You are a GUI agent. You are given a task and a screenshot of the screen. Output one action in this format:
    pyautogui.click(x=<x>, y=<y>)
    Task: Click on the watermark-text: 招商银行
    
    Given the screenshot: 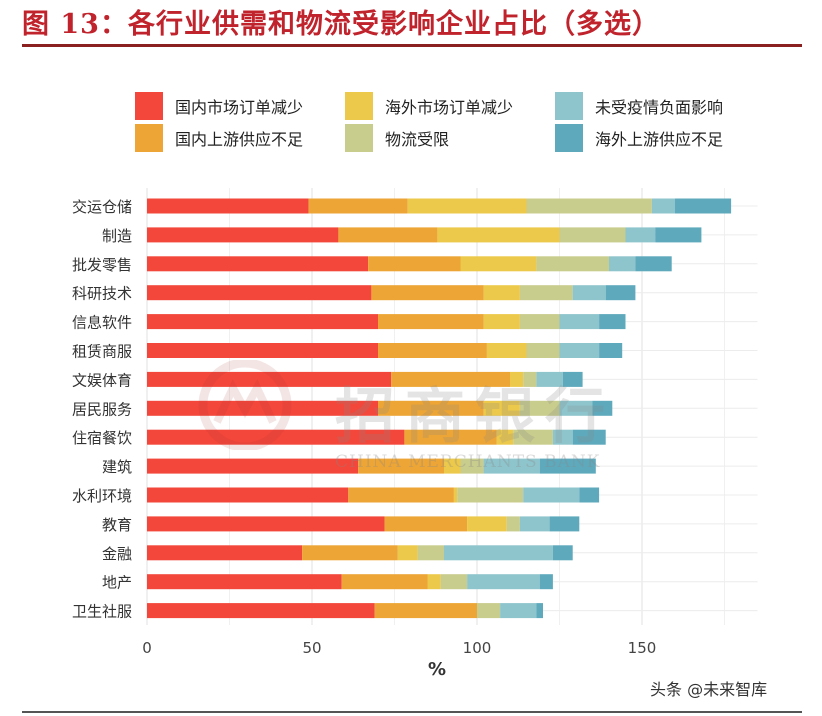 What is the action you would take?
    pyautogui.click(x=475, y=417)
    